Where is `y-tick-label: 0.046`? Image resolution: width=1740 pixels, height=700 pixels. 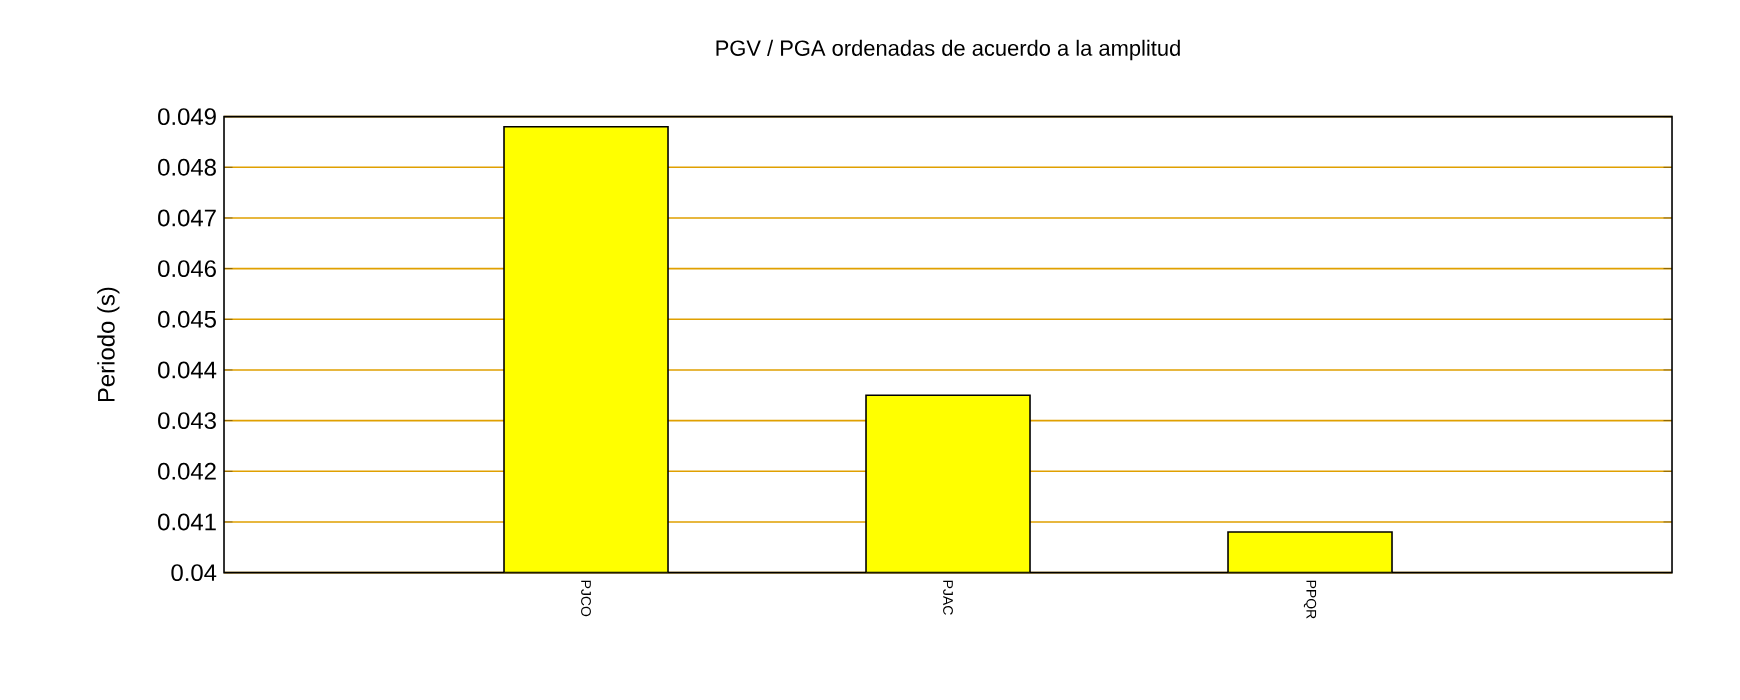
y-tick-label: 0.046 is located at coordinates (187, 269).